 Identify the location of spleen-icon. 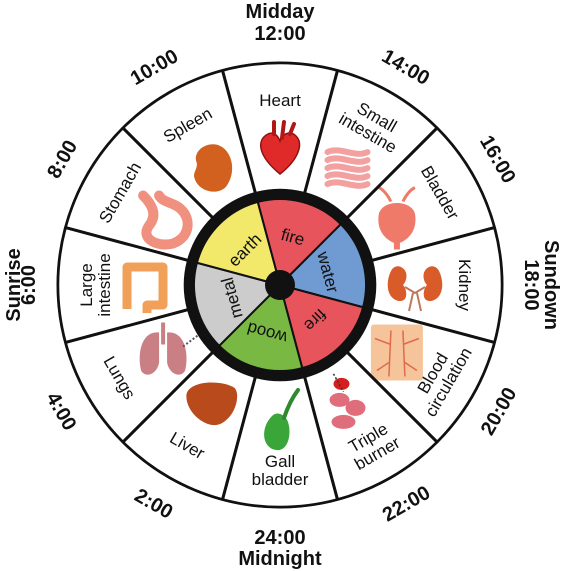
(213, 168).